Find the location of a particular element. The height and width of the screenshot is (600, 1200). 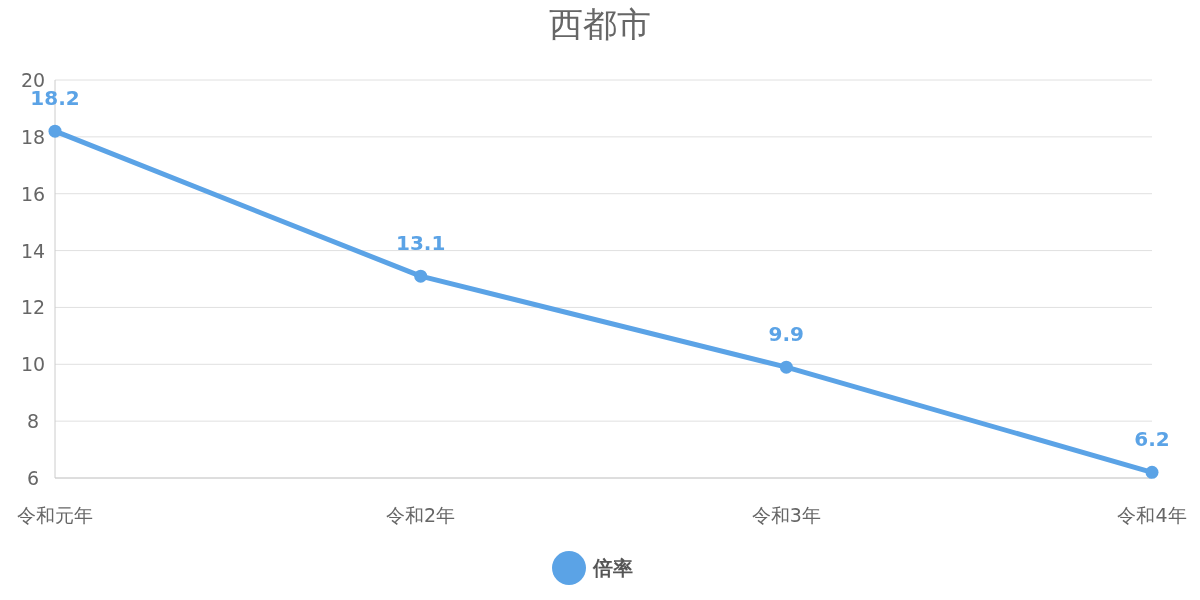

y-tick-label: 12 is located at coordinates (33, 307).